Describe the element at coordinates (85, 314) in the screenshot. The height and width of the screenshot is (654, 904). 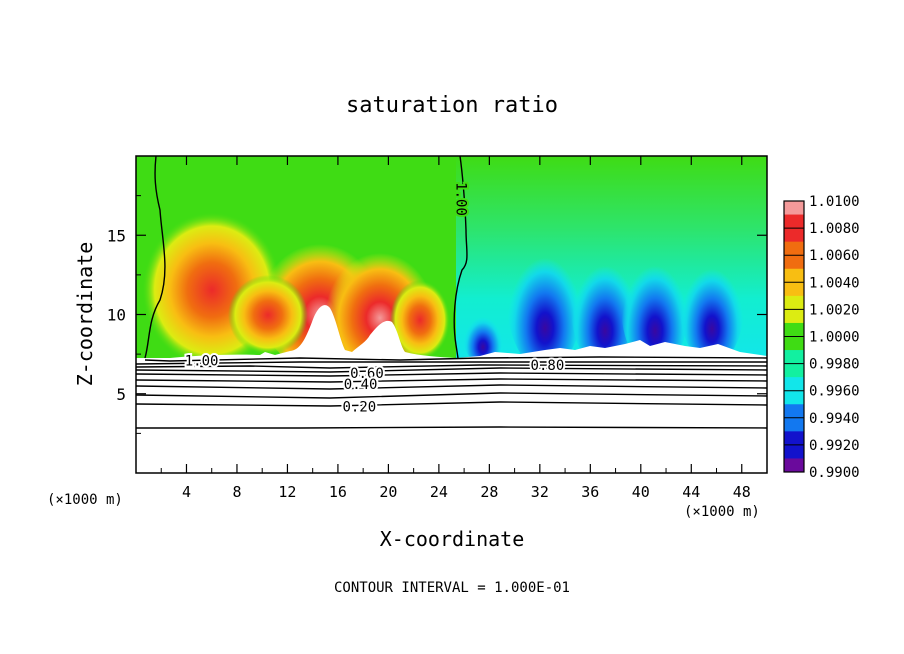
I see `y-axis-label: Z-coordinate` at that location.